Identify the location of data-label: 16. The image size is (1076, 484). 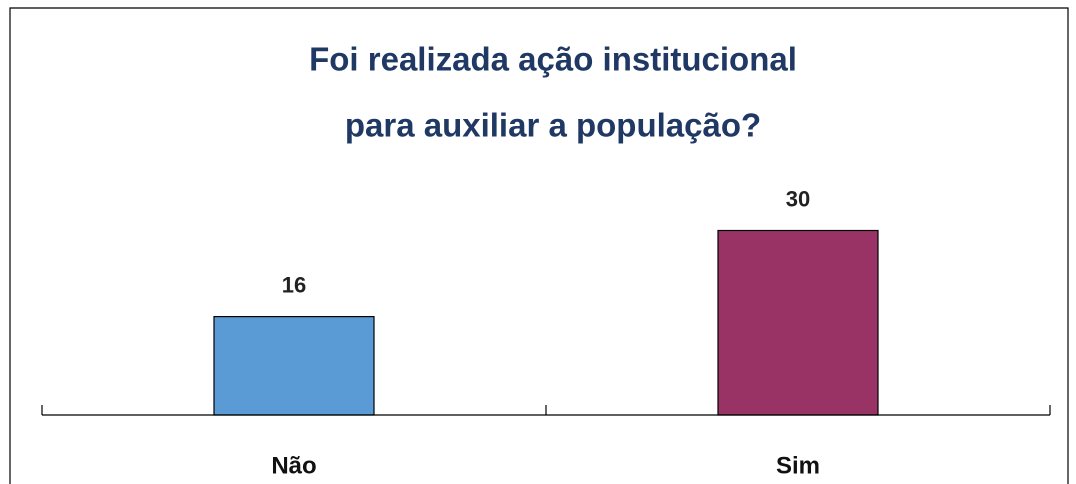
(294, 284).